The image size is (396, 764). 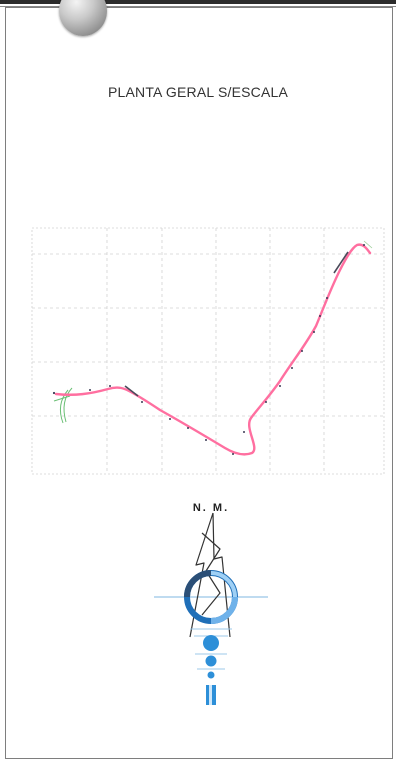 I want to click on drawing-title: PLANTA GERAL S/ESCALA, so click(x=198, y=92).